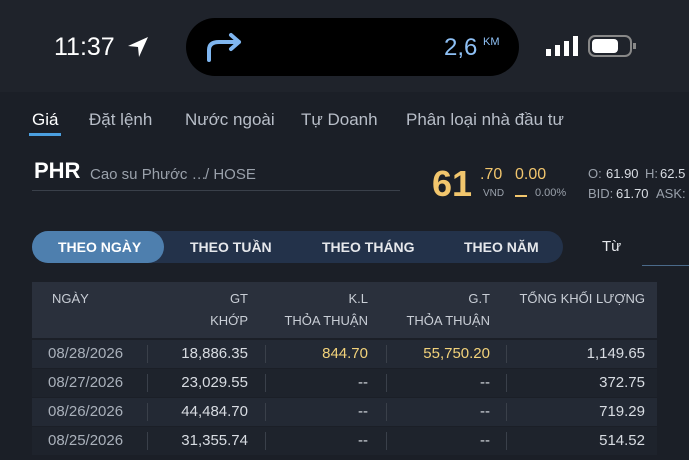 The image size is (689, 460). I want to click on column-header: NGÀY, so click(70, 298).